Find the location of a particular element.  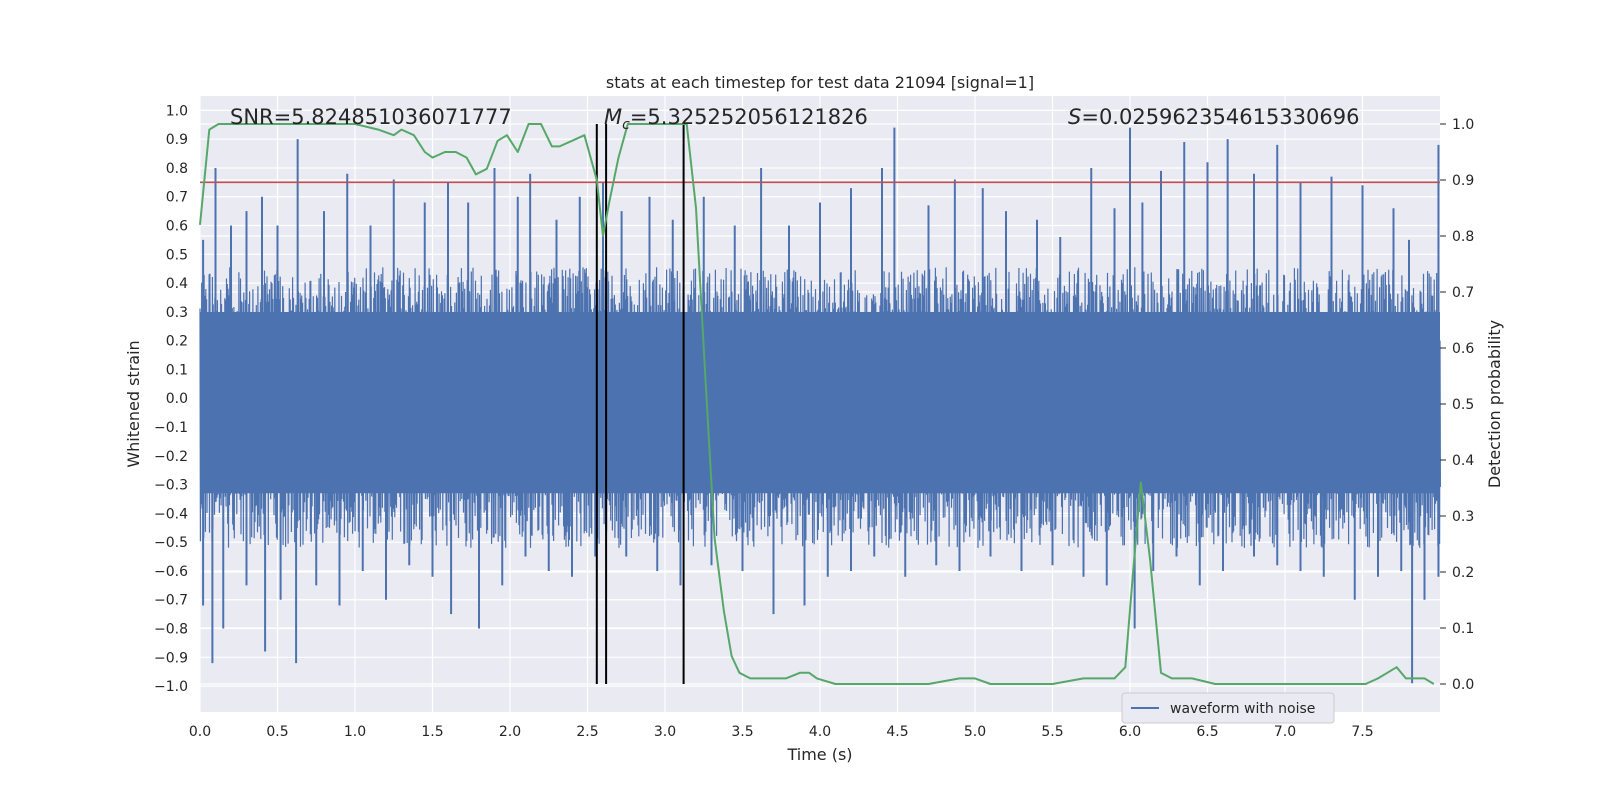

left-y-tick-label: 1.0 is located at coordinates (177, 111).